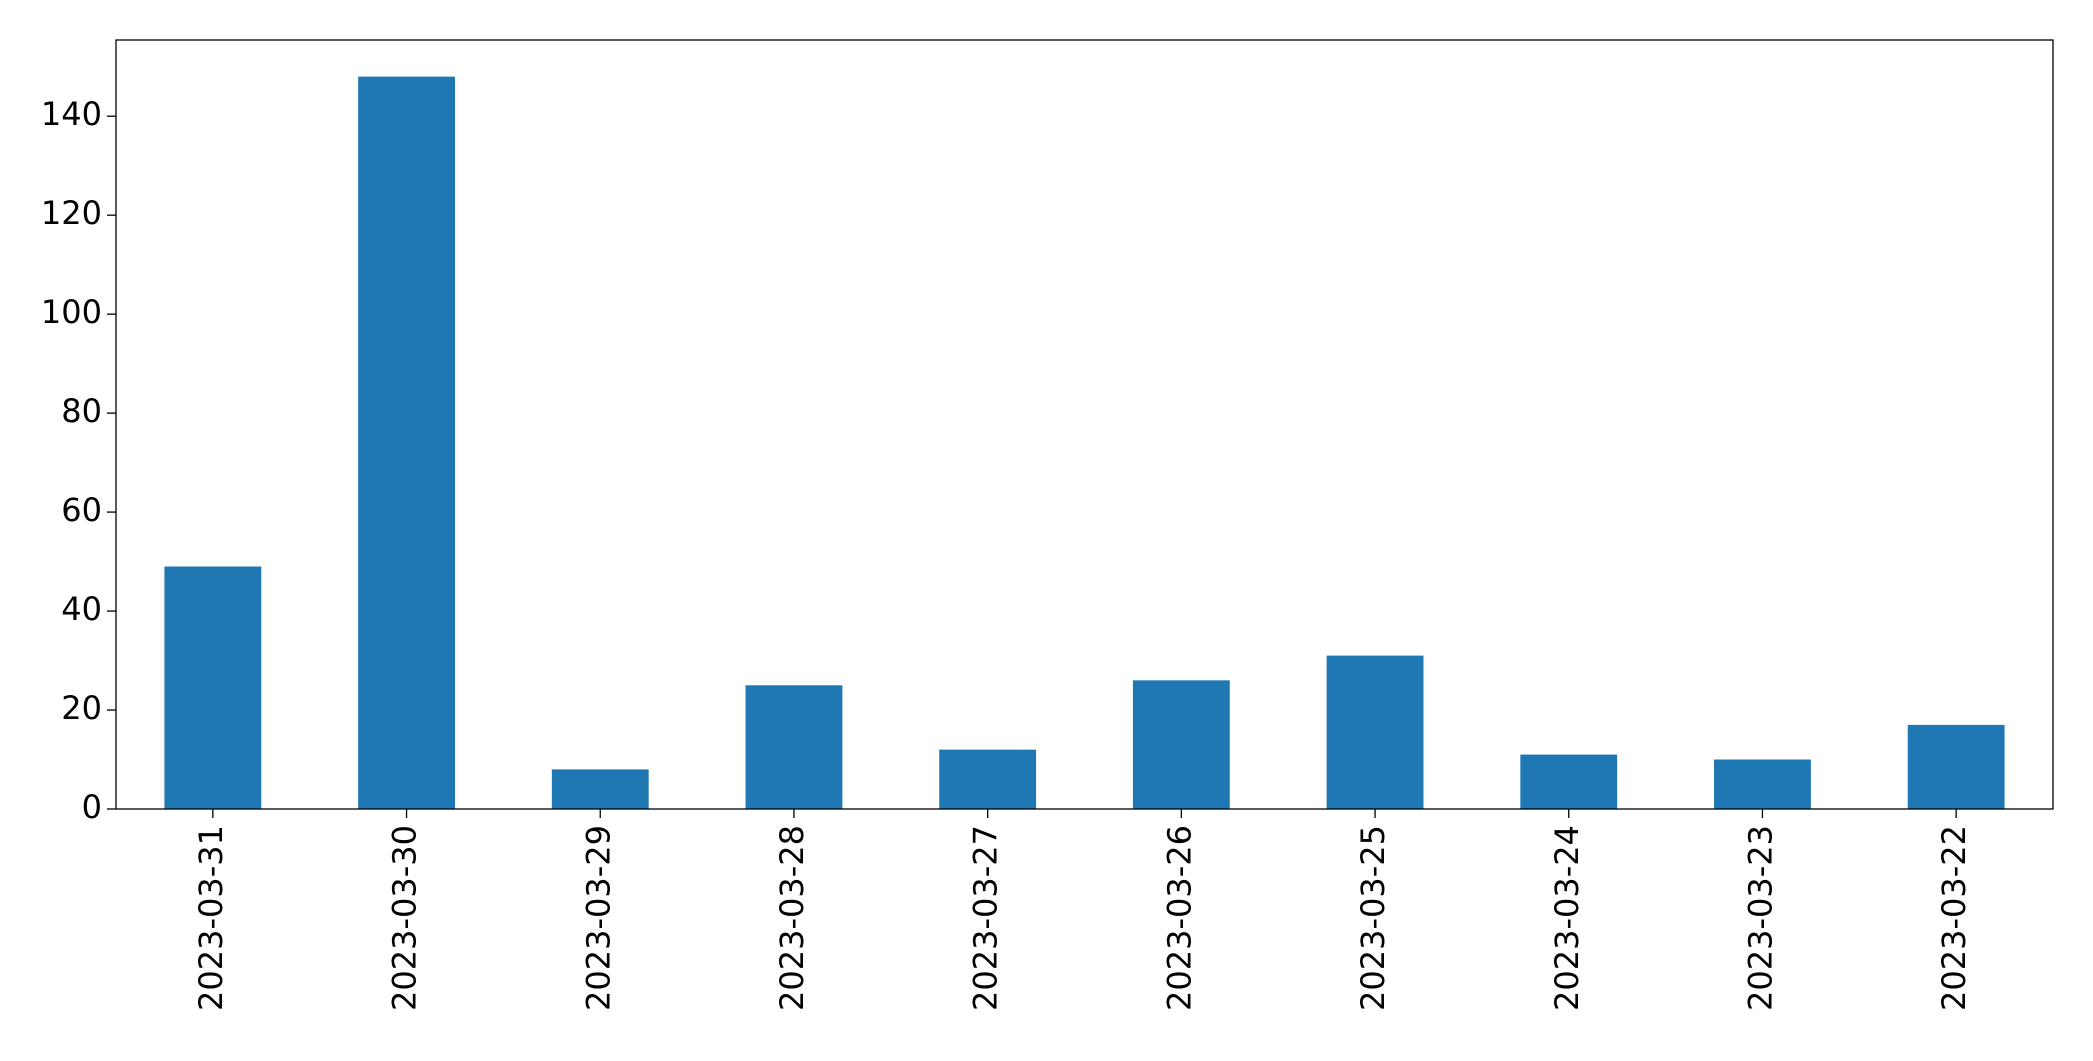 This screenshot has height=1061, width=2093. I want to click on y-tick-label: 80, so click(81, 411).